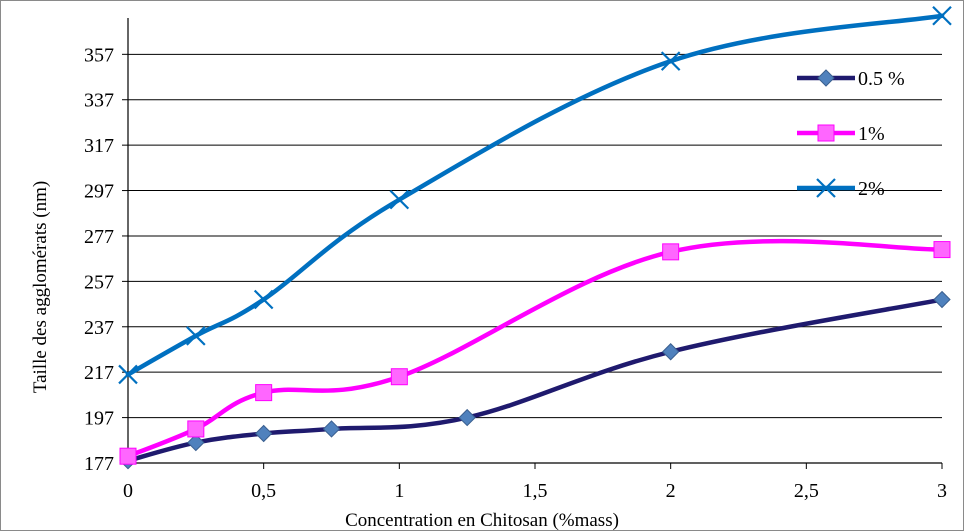 The width and height of the screenshot is (964, 531). I want to click on y-tick-label: 357, so click(99, 55).